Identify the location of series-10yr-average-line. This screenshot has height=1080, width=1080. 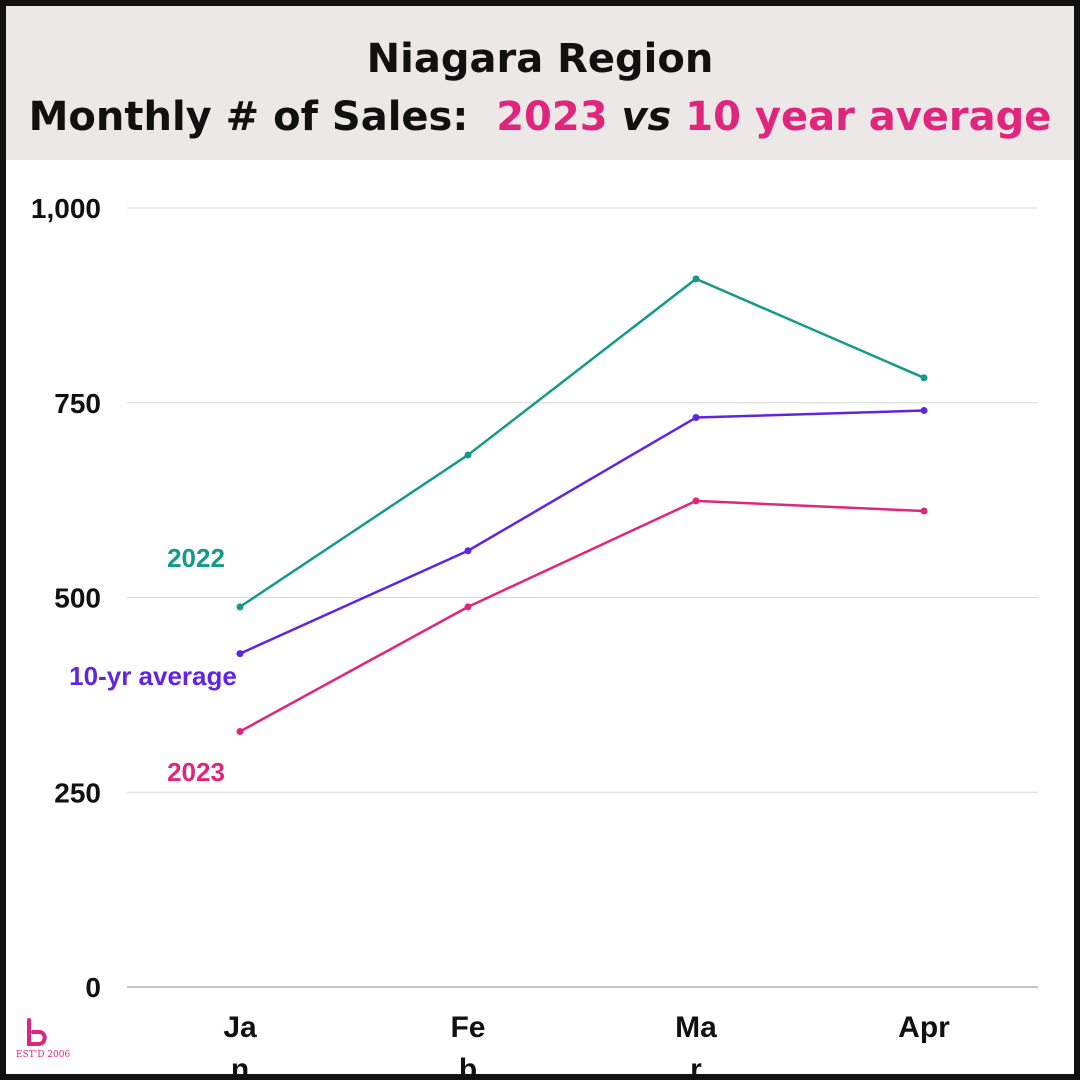
(582, 532).